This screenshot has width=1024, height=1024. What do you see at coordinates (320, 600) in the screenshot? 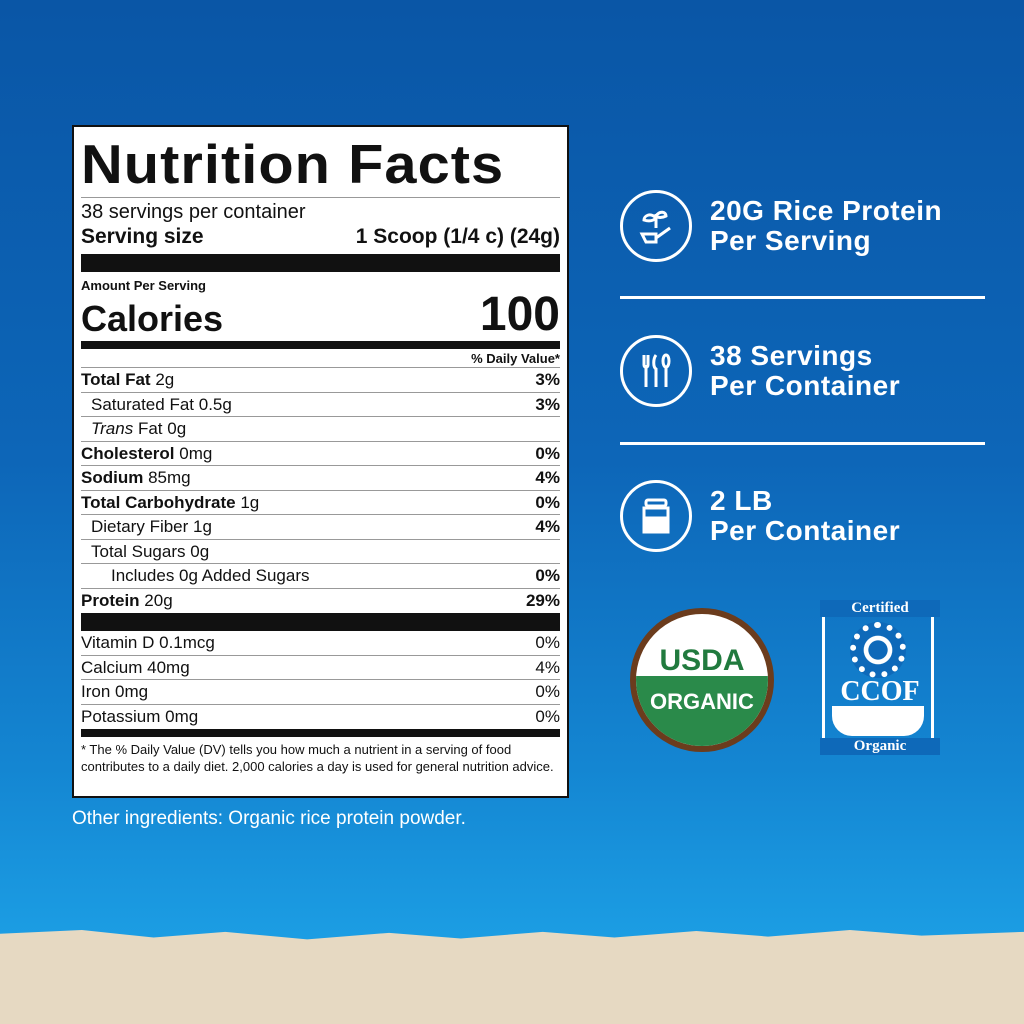
I see `nutrient-row: Protein 20g 29%` at bounding box center [320, 600].